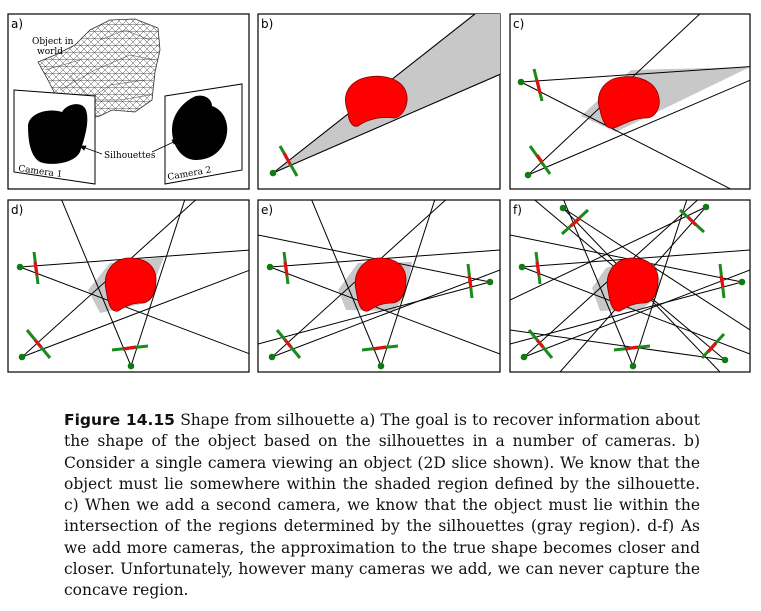  I want to click on panel-b: b), so click(379, 101).